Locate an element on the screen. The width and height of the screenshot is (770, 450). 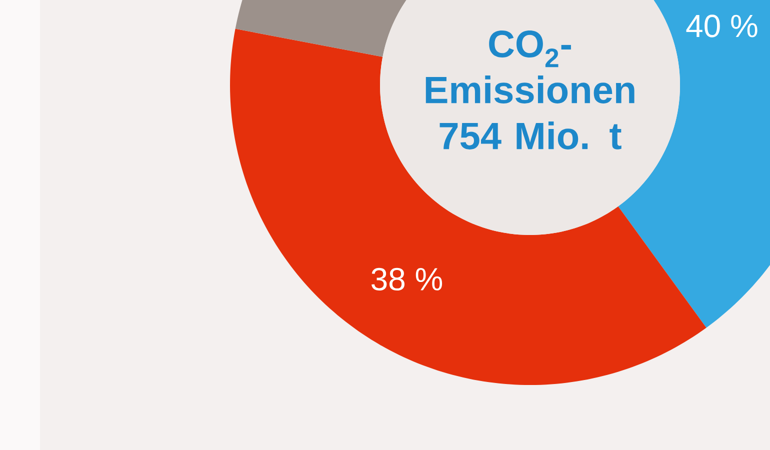
data-label: 40 % is located at coordinates (722, 26).